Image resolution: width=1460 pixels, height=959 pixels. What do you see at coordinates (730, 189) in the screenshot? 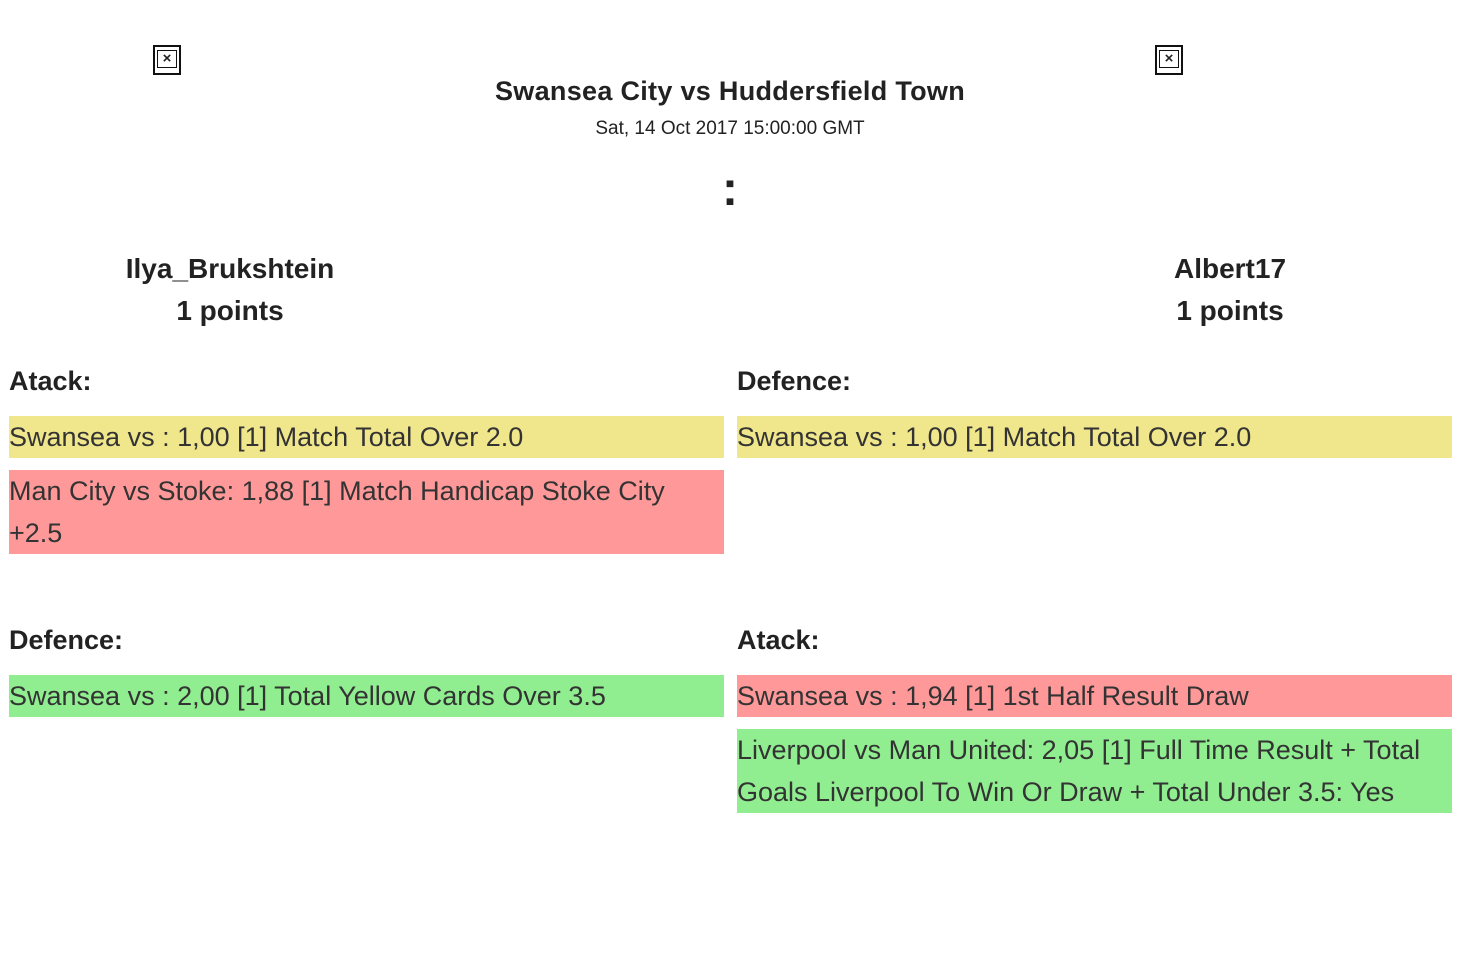
I see `match-score: :` at bounding box center [730, 189].